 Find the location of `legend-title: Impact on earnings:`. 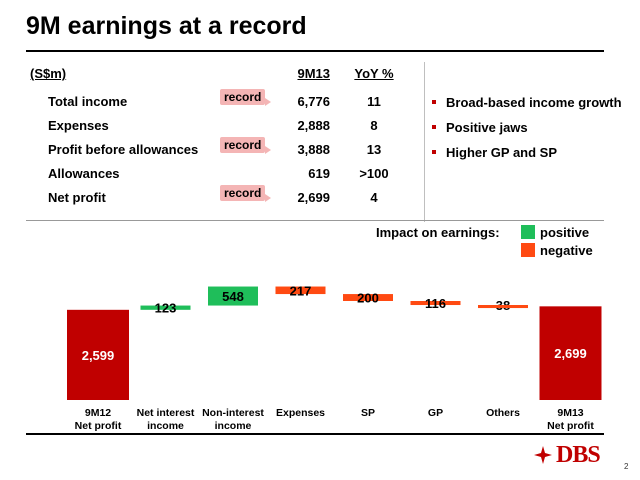

legend-title: Impact on earnings: is located at coordinates (438, 232).